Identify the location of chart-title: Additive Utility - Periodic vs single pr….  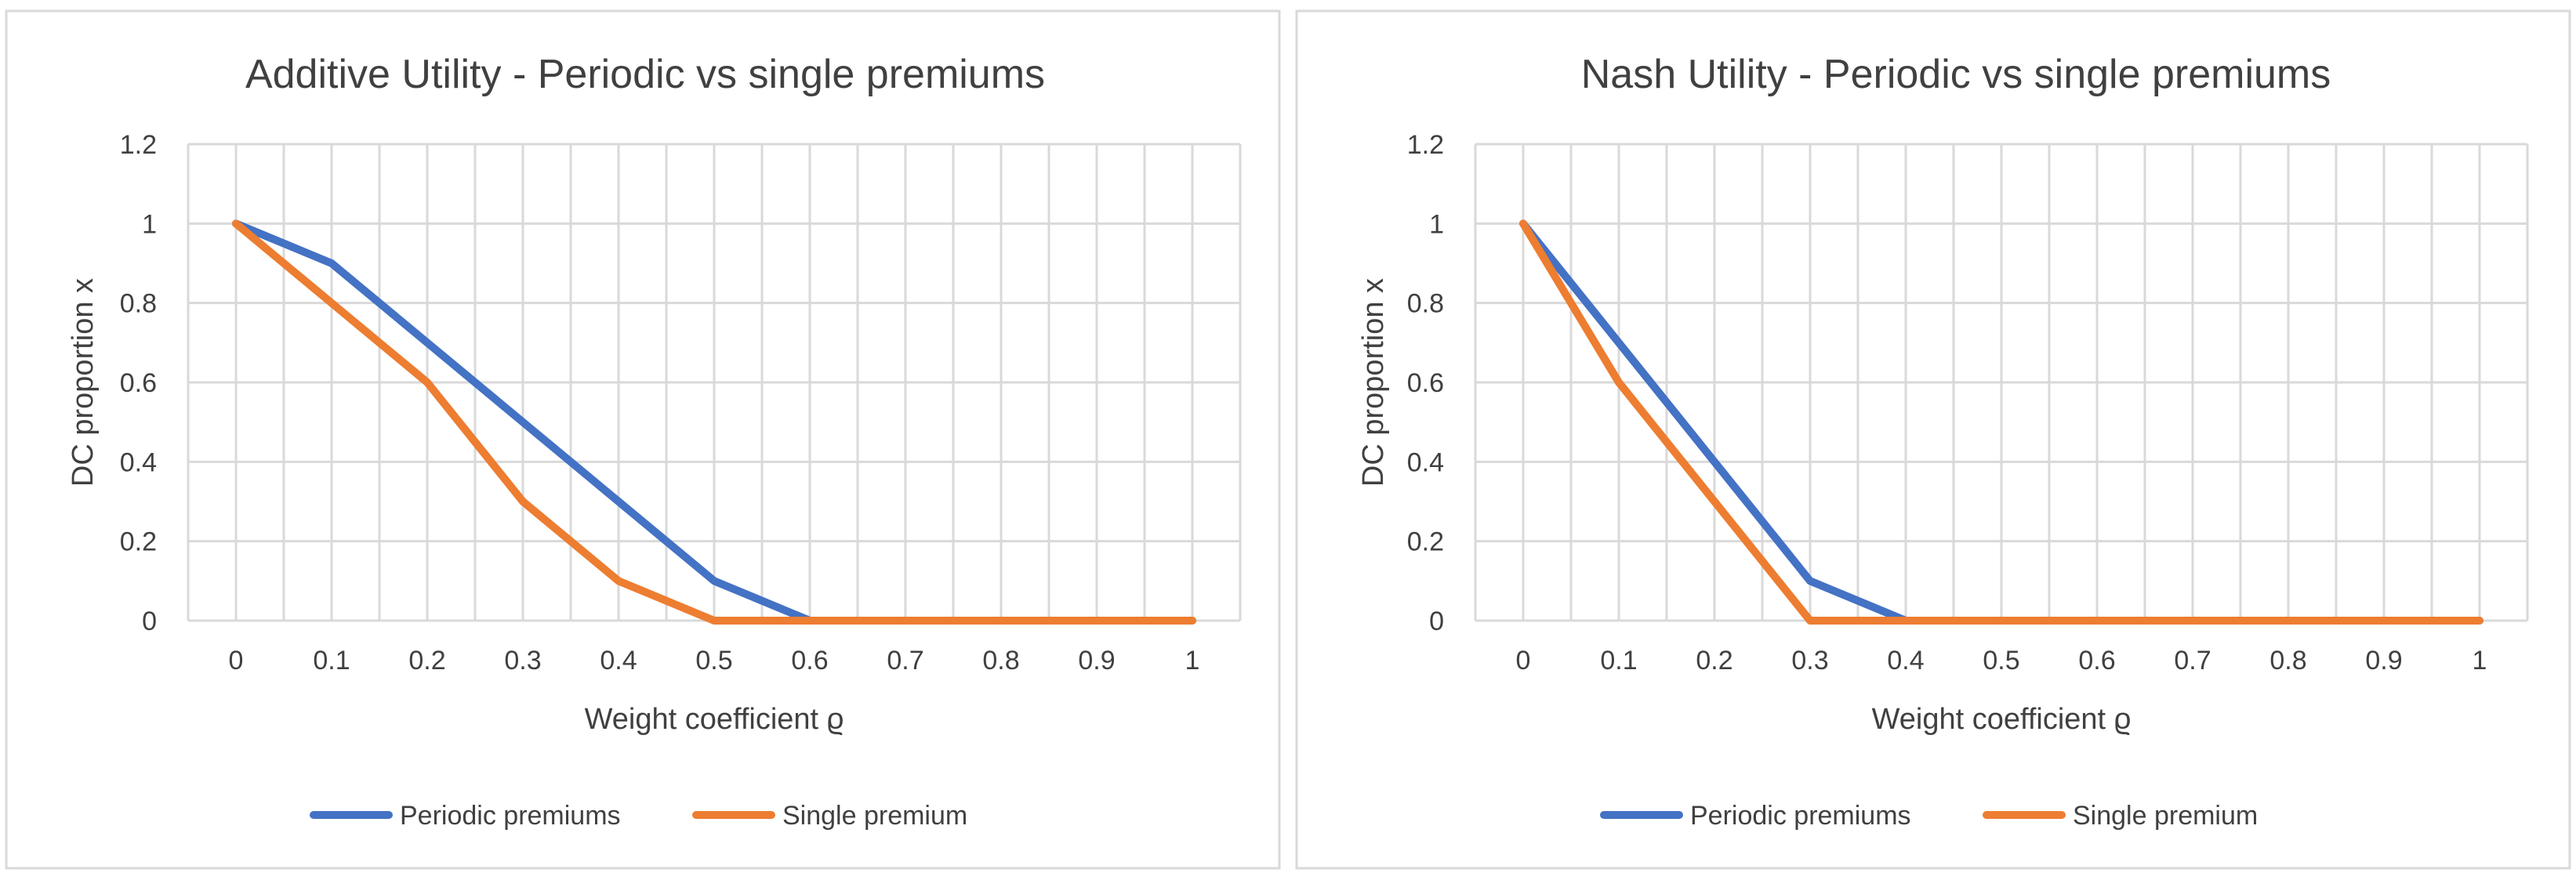
(645, 74).